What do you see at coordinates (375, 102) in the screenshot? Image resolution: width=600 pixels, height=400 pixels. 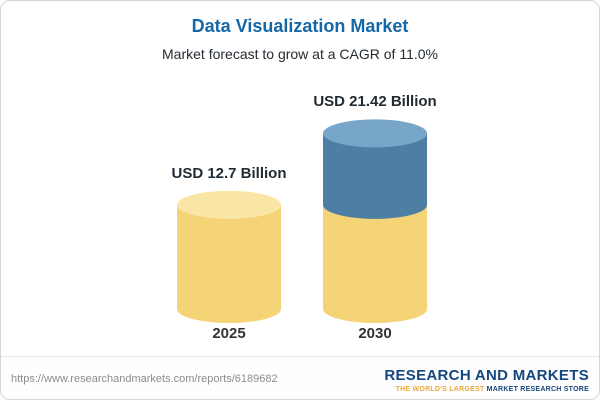 I see `value-label-1: USD 21.42 Billion` at bounding box center [375, 102].